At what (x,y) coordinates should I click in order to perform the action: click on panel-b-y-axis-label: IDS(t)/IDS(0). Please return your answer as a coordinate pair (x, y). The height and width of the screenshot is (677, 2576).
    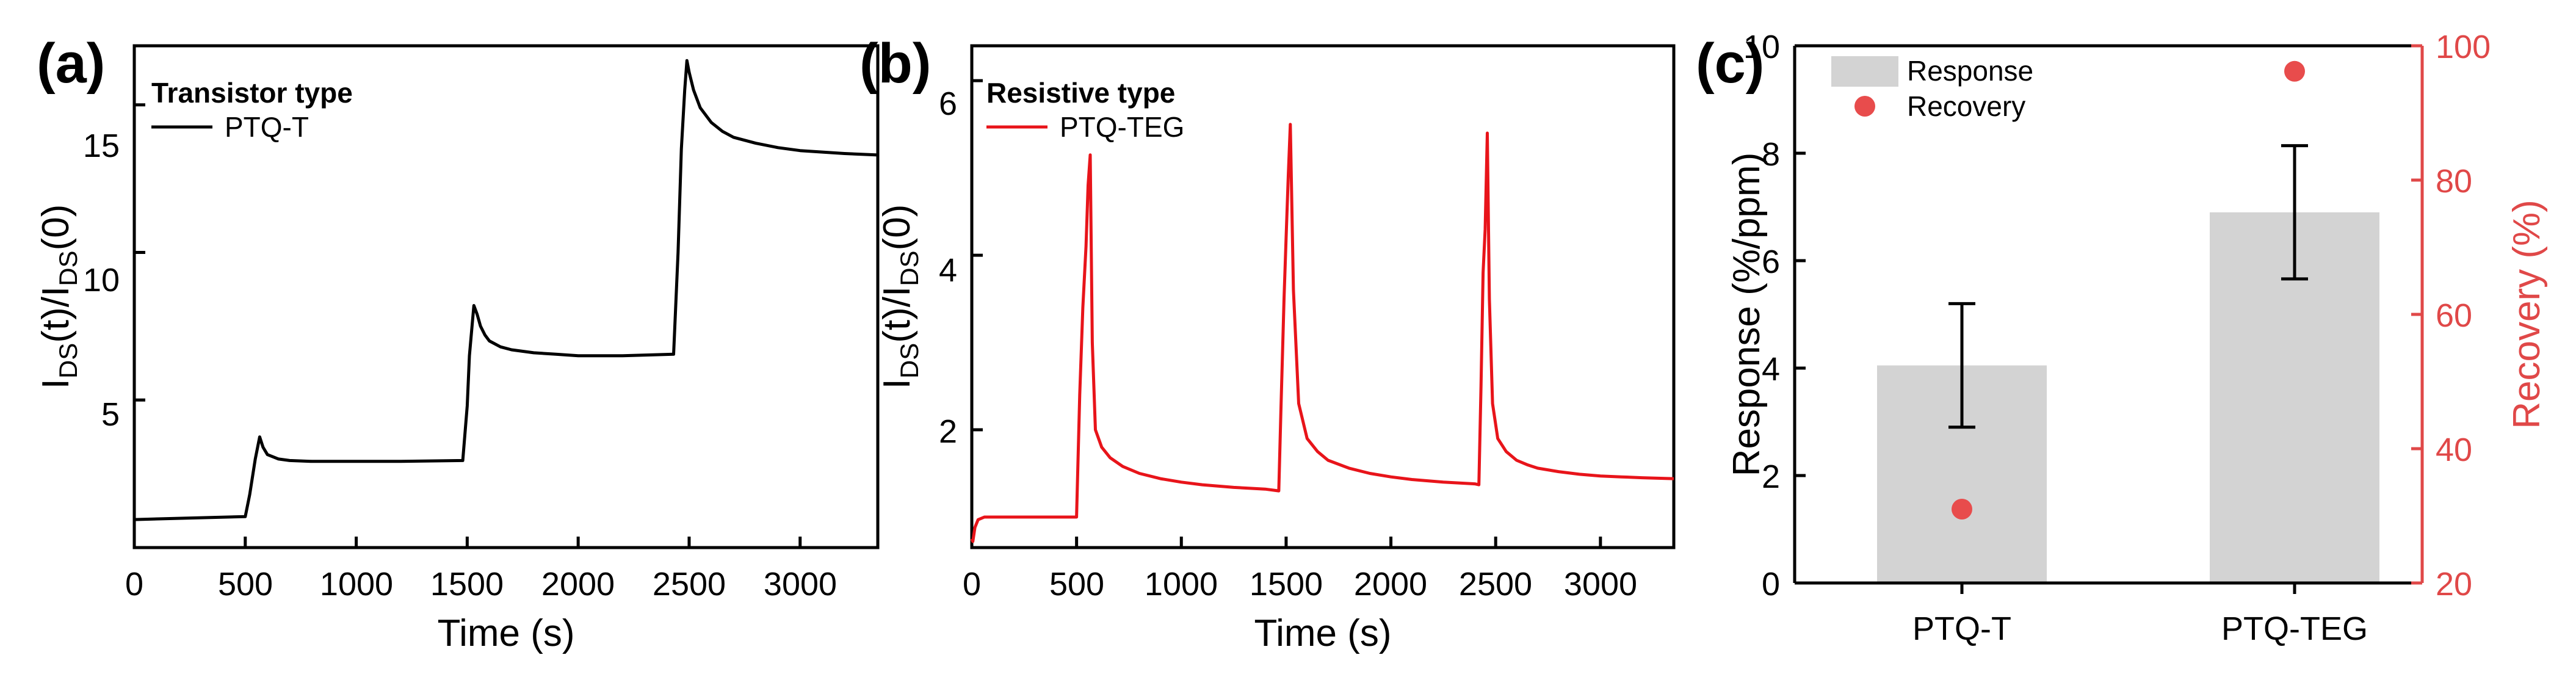
    Looking at the image, I should click on (900, 297).